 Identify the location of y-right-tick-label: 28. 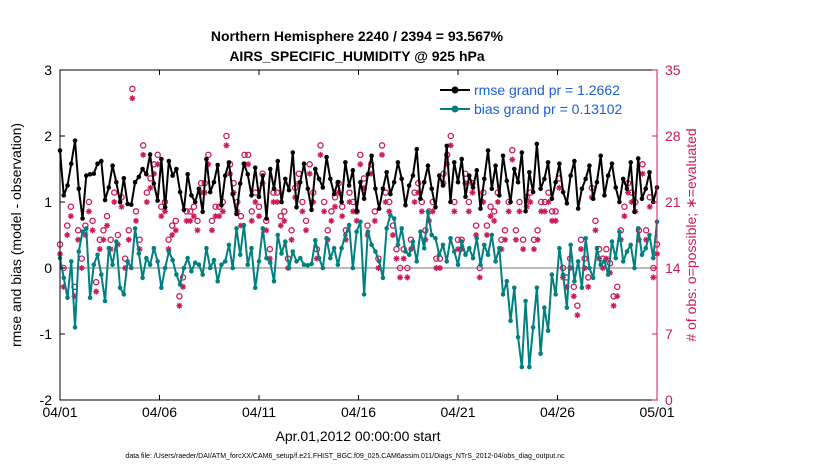
(673, 136).